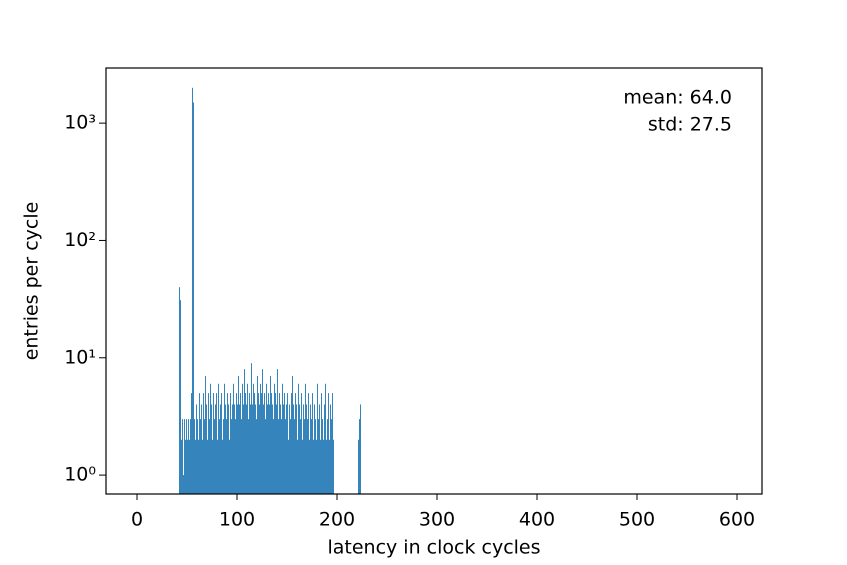 Image resolution: width=847 pixels, height=565 pixels. I want to click on y-tick-label: 10¹, so click(80, 357).